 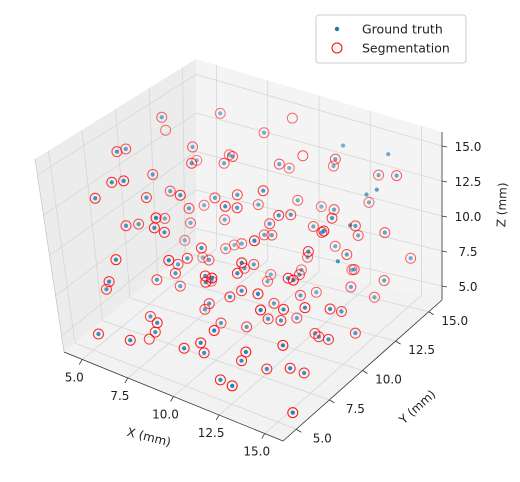 I want to click on y-tick-label-2: 10.0, so click(x=388, y=380).